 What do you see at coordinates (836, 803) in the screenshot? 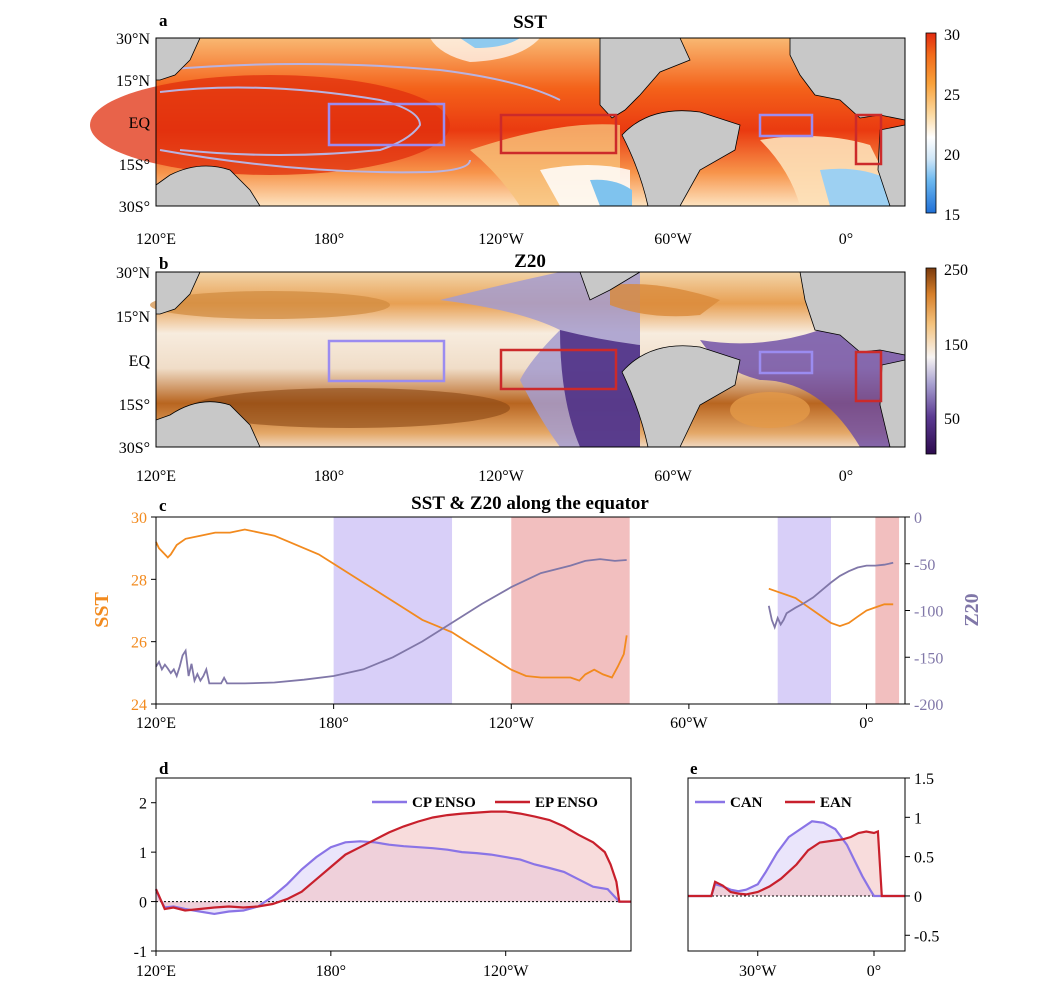
I see `legend-ean-label: EAN` at bounding box center [836, 803].